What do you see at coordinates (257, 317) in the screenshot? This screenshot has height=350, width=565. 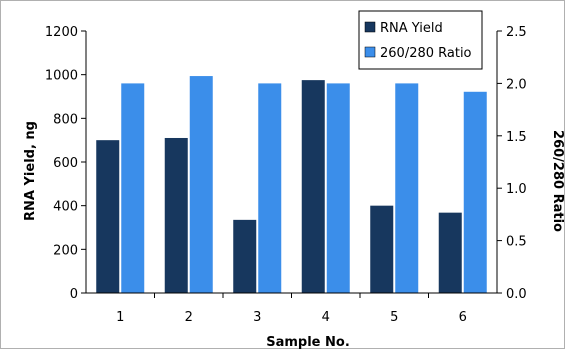 I see `x-tick-label: 3` at bounding box center [257, 317].